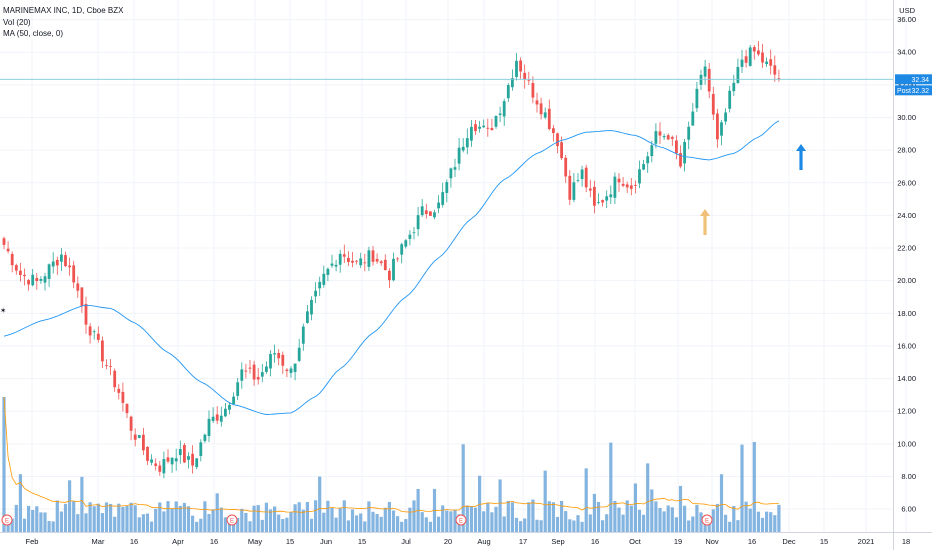 The height and width of the screenshot is (550, 932). Describe the element at coordinates (907, 10) in the screenshot. I see `currency-label: USD` at that location.